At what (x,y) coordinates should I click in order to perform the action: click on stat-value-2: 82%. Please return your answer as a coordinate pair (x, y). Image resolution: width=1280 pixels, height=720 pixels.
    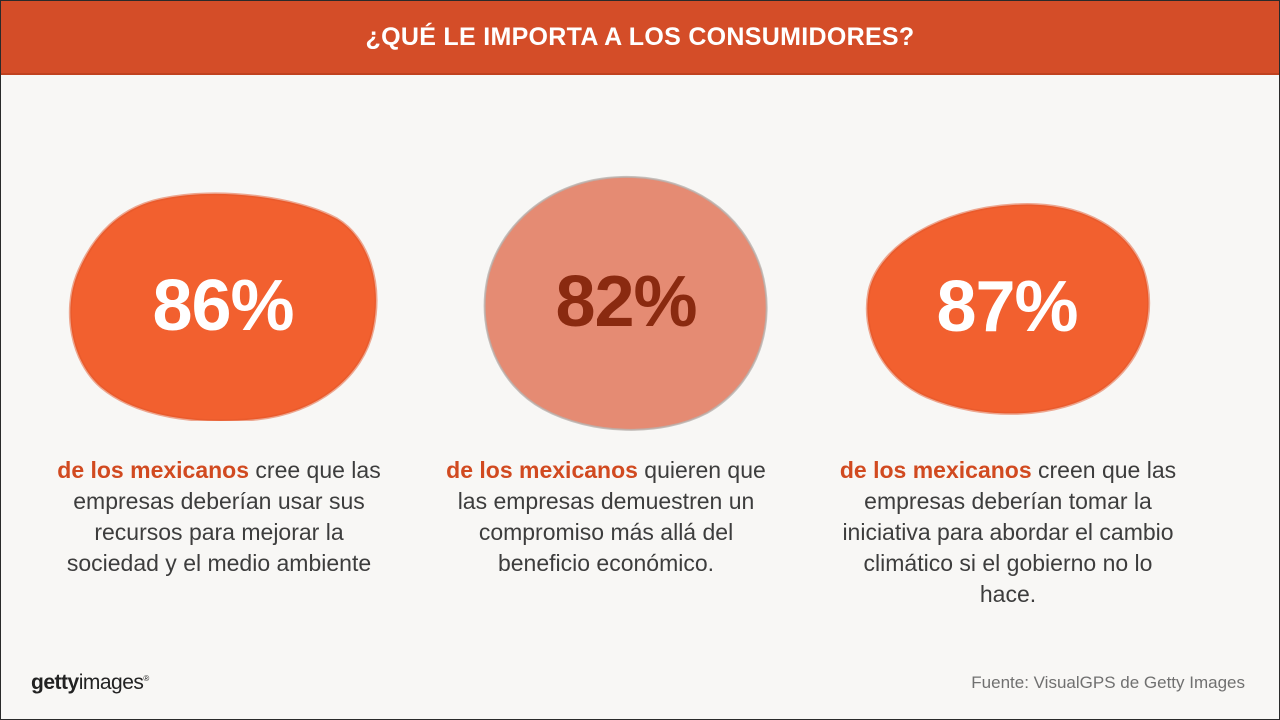
    Looking at the image, I should click on (626, 302).